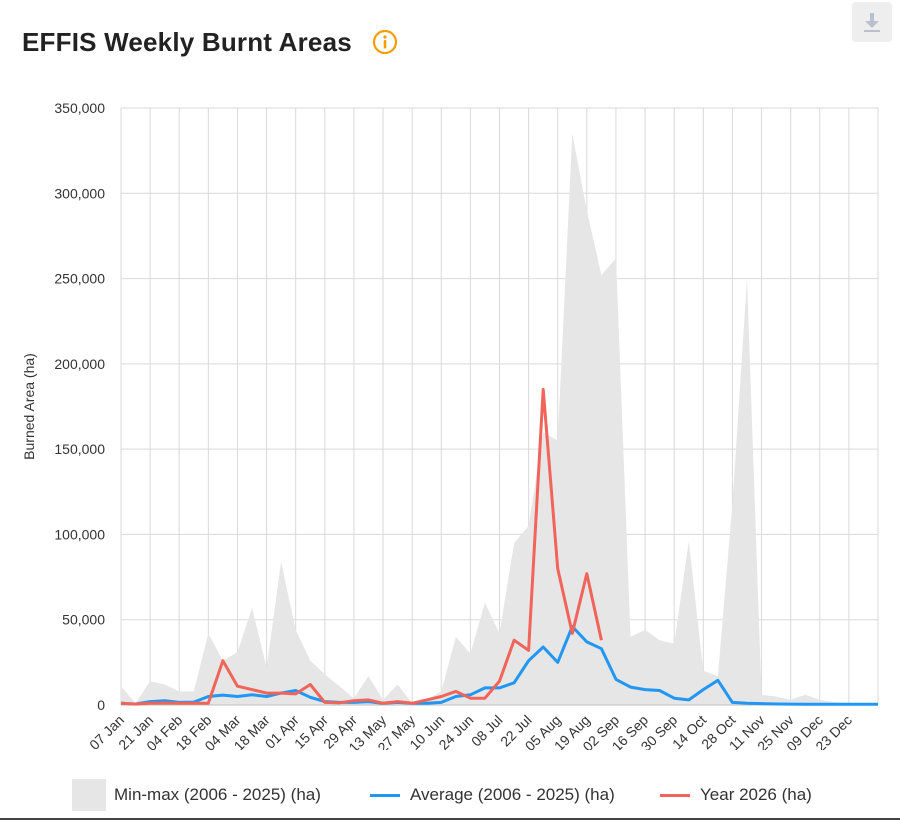 The height and width of the screenshot is (820, 900). I want to click on y-tick-label: 350,000, so click(79, 108).